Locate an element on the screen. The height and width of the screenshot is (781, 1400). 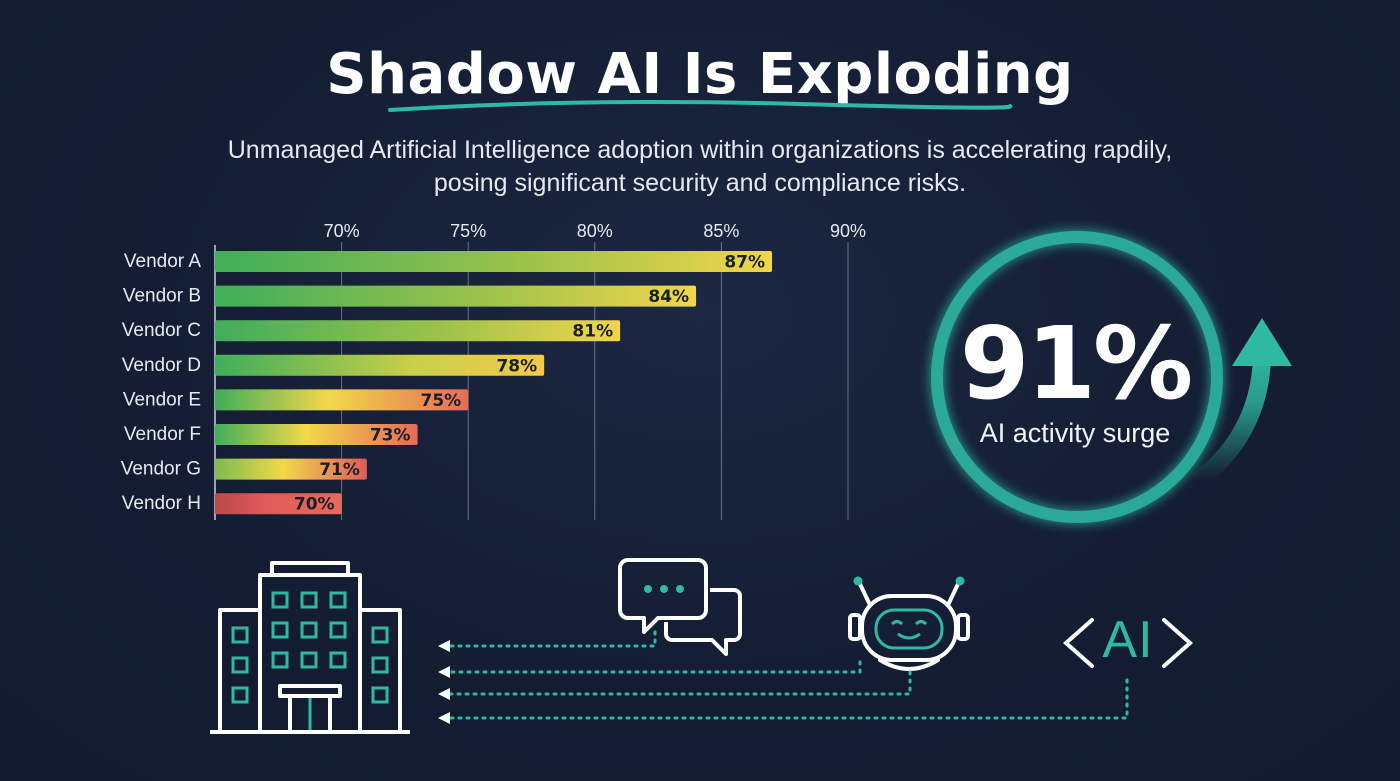
bar-value-label: 71% is located at coordinates (339, 470).